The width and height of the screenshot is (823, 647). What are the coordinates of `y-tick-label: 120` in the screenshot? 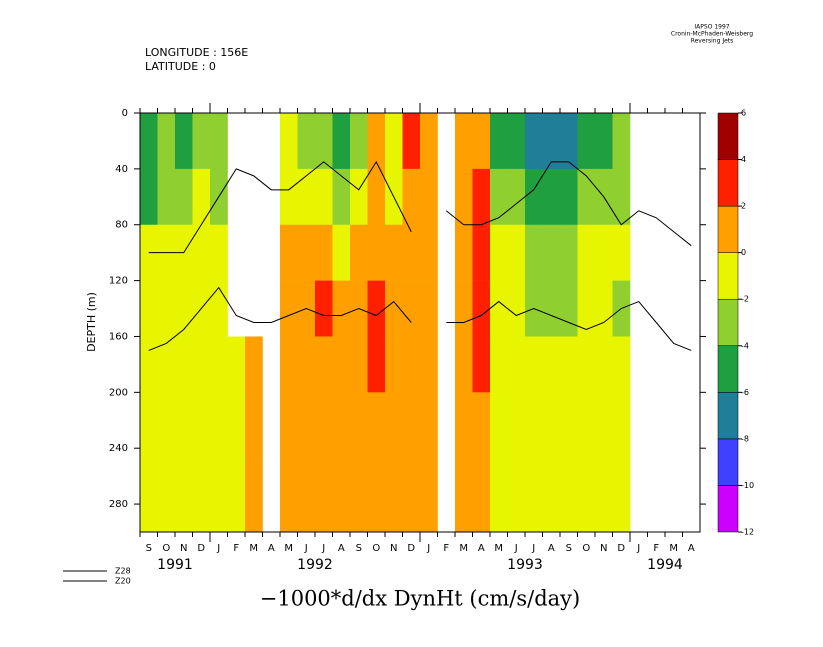 It's located at (118, 281).